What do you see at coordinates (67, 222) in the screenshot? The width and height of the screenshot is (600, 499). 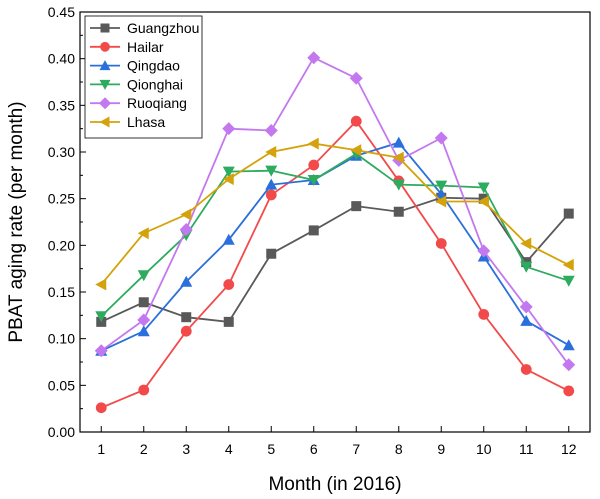 I see `y-axis: 0.00 0.05 0.10 0.15 0.20 0.25 0.30 0.35 0.40 0.45` at bounding box center [67, 222].